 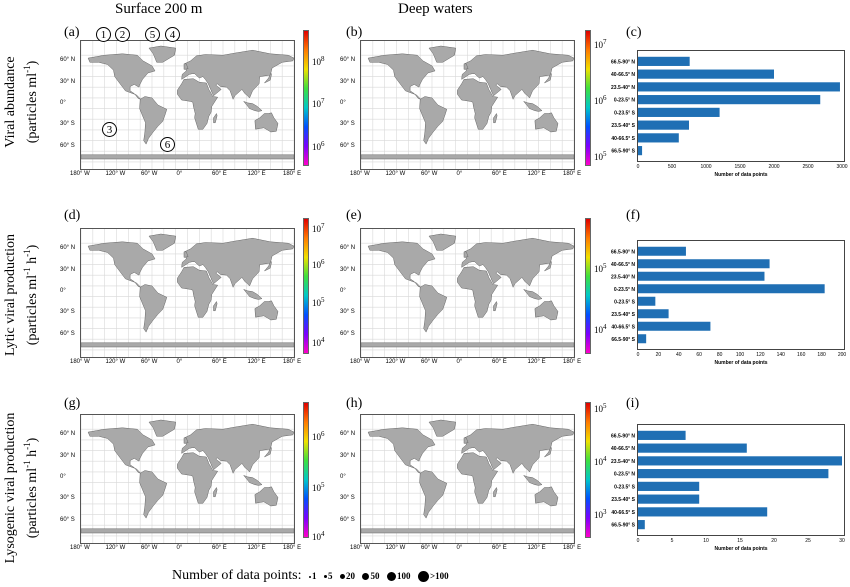 I want to click on cbar-b-tick-2-base: 10, so click(x=598, y=157).